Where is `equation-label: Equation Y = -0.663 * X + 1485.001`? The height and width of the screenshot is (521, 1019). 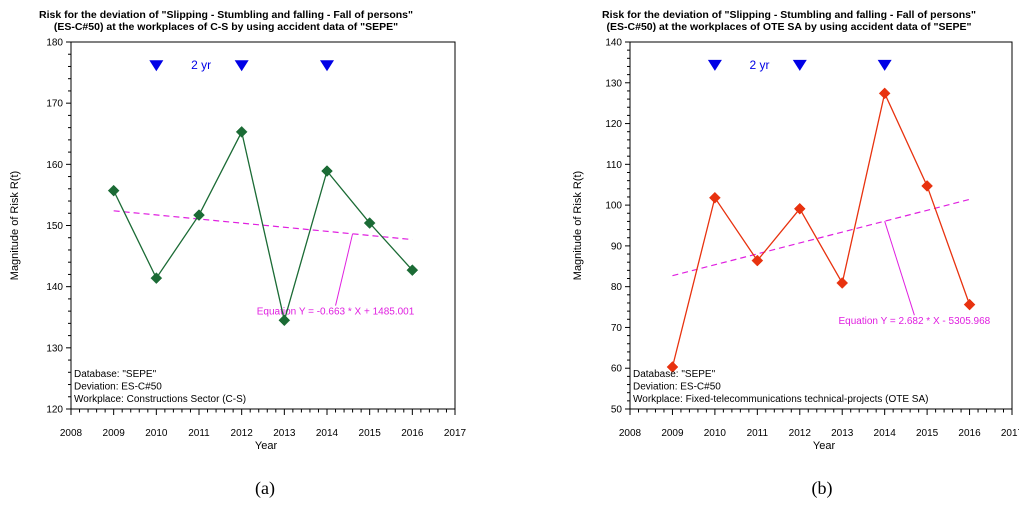 equation-label: Equation Y = -0.663 * X + 1485.001 is located at coordinates (336, 312).